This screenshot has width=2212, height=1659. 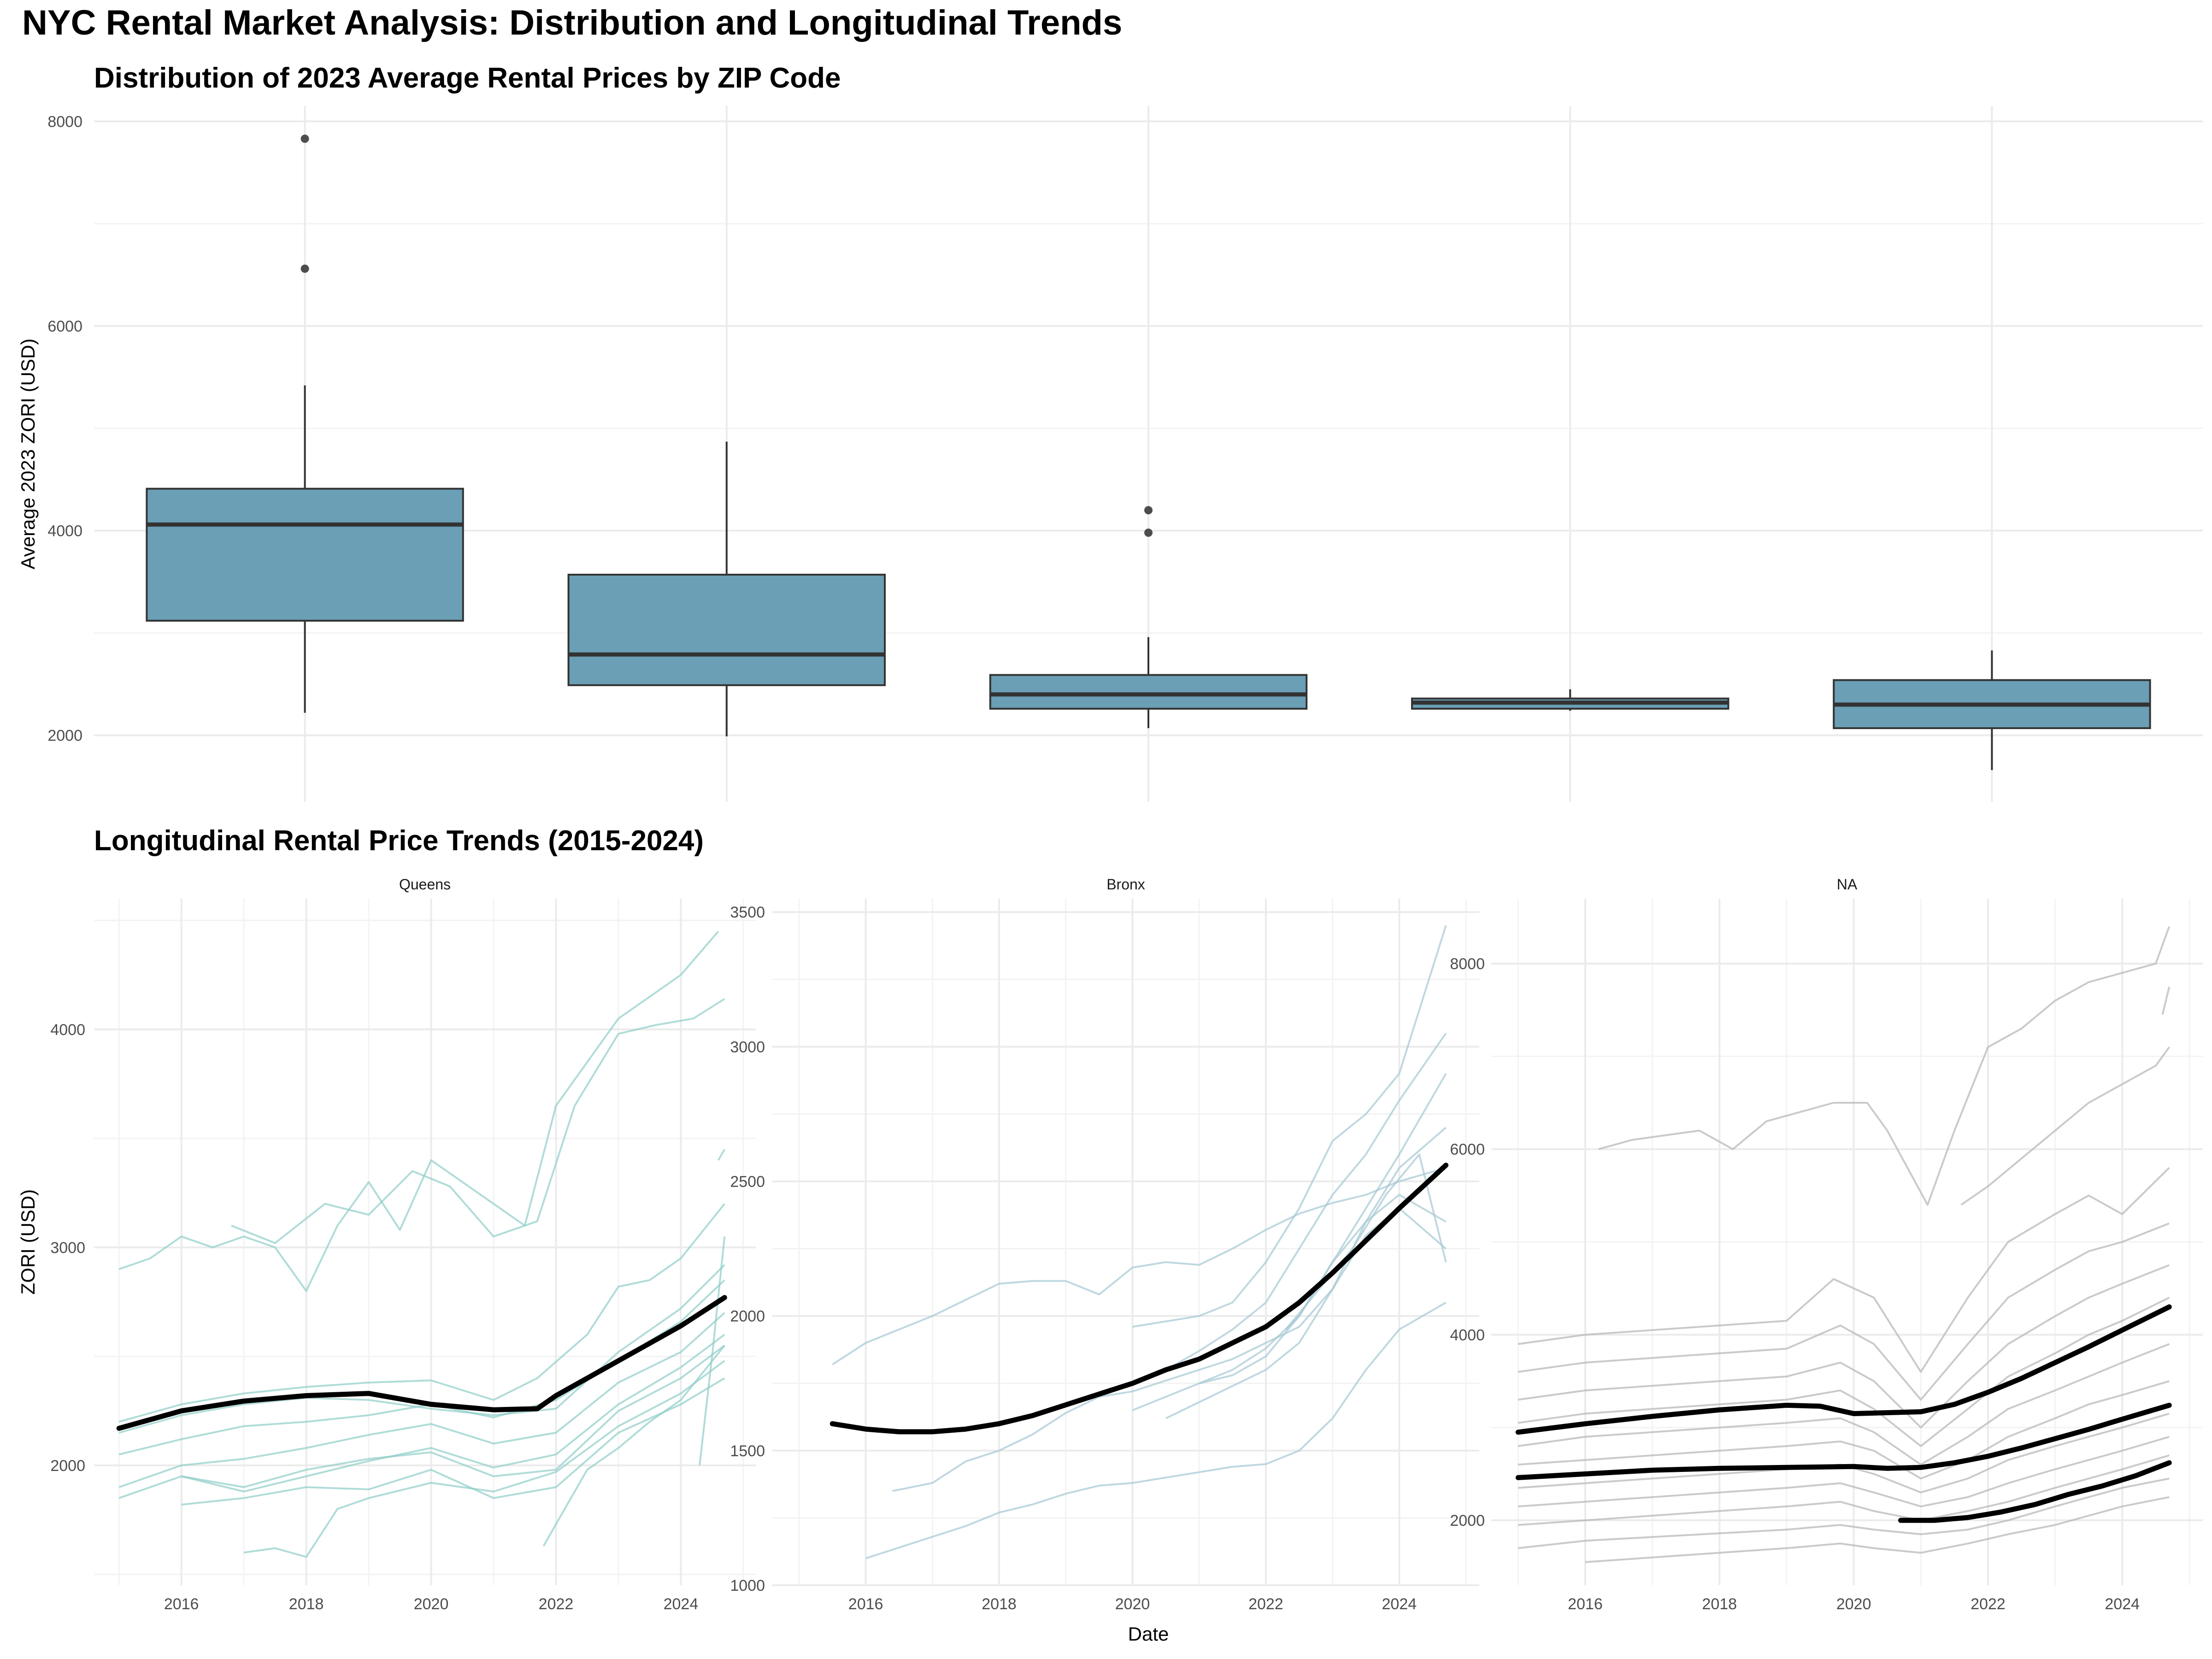 I want to click on facet-strip-label: NA, so click(x=1847, y=884).